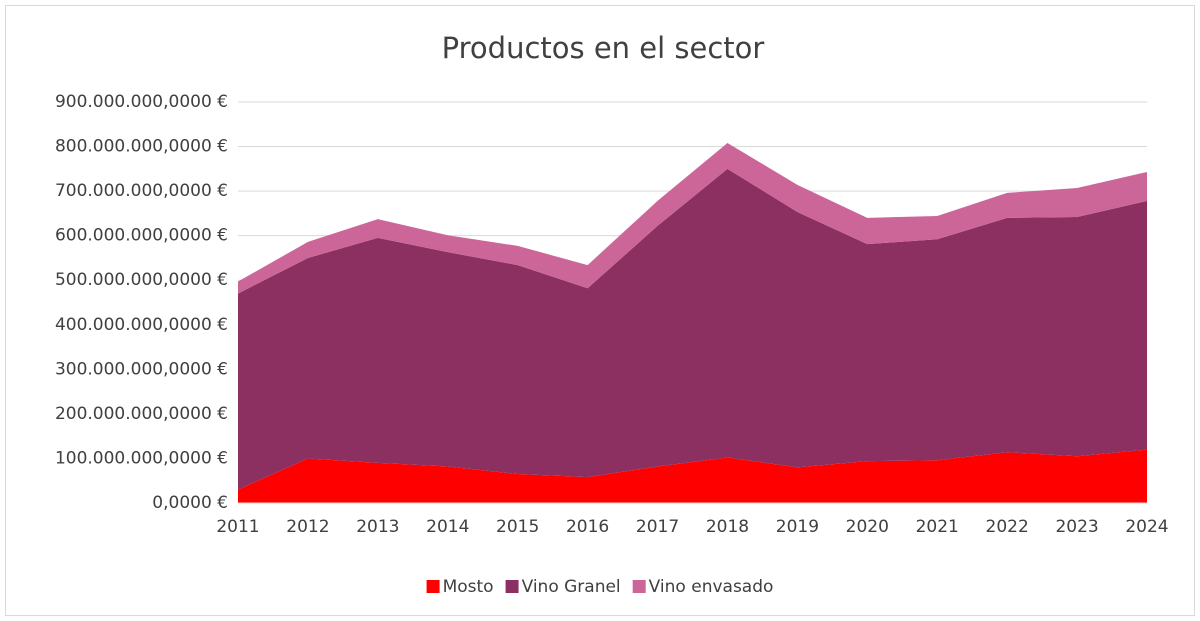 The image size is (1200, 621). I want to click on y-tick-label: 400.000.000,0000 €, so click(141, 325).